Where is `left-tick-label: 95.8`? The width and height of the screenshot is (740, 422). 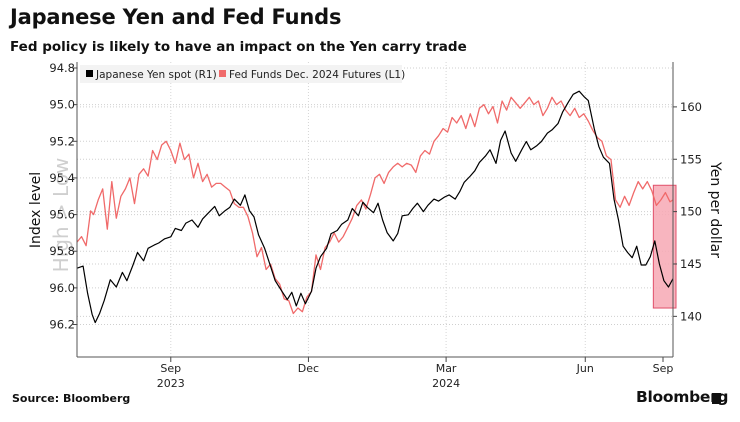 left-tick-label: 95.8 is located at coordinates (62, 251).